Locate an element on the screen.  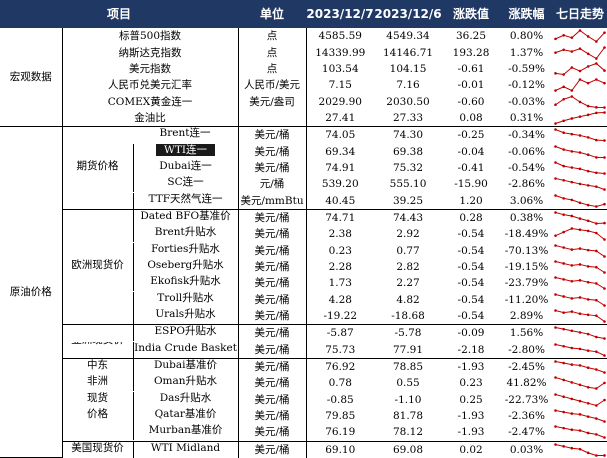
row-name: Brent连一 is located at coordinates (185, 133).